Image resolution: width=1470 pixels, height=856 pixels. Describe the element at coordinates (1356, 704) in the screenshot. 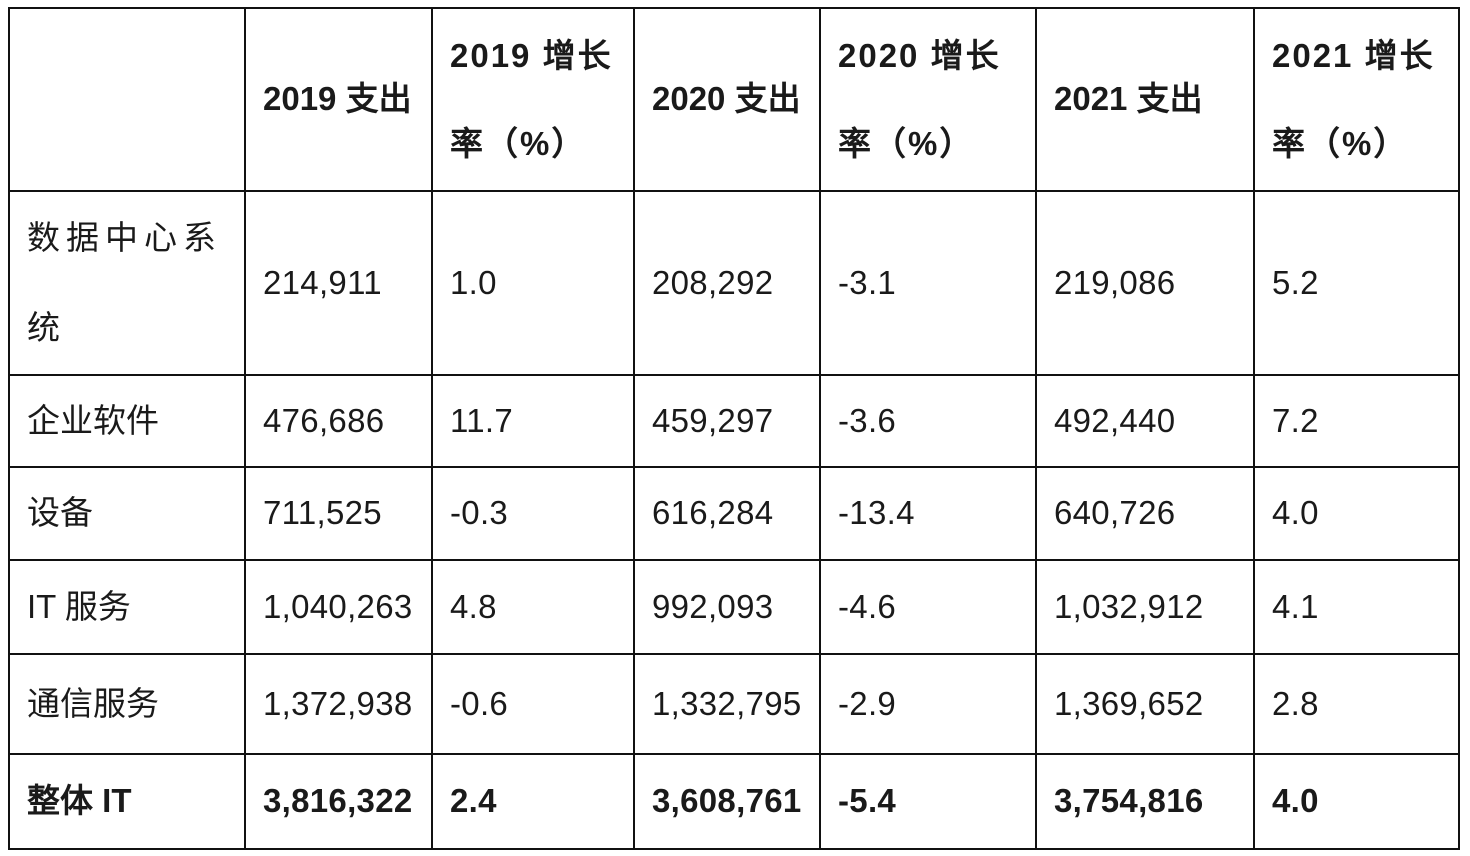

I see `cell-2021-growth: 2.8` at that location.